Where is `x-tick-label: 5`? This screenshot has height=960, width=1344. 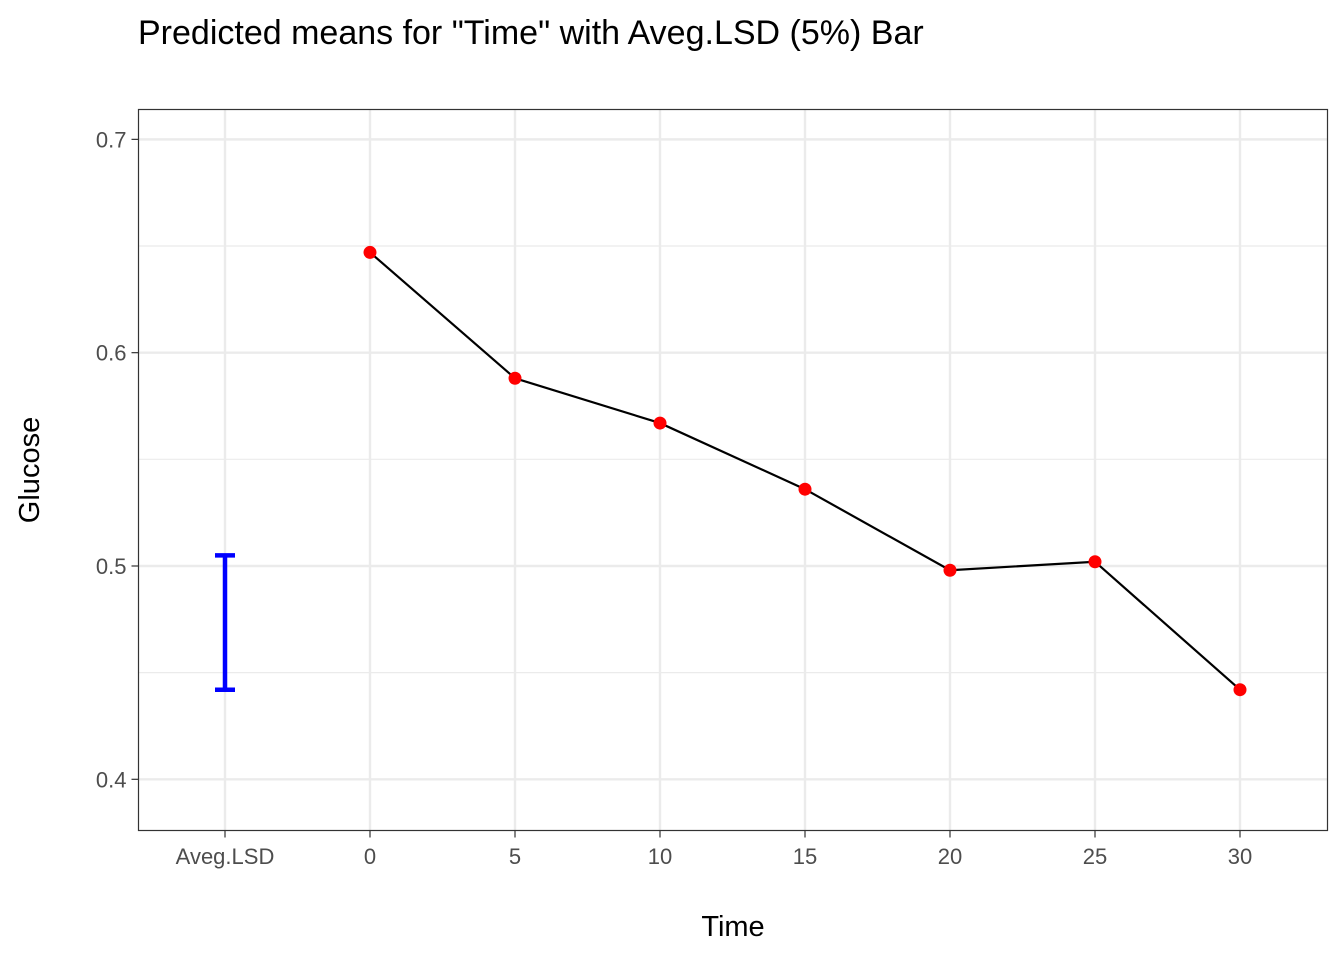 x-tick-label: 5 is located at coordinates (515, 856).